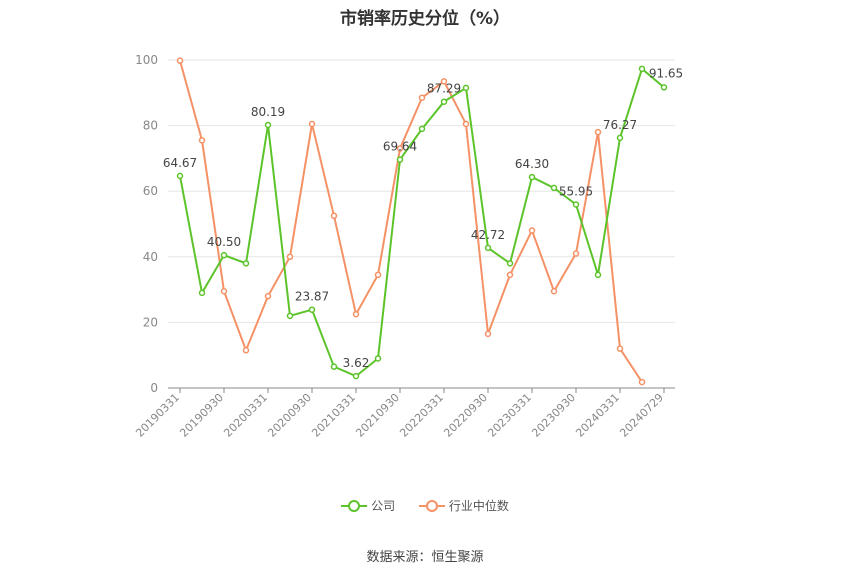 This screenshot has height=575, width=850. I want to click on legend-item-company: 公司, so click(368, 505).